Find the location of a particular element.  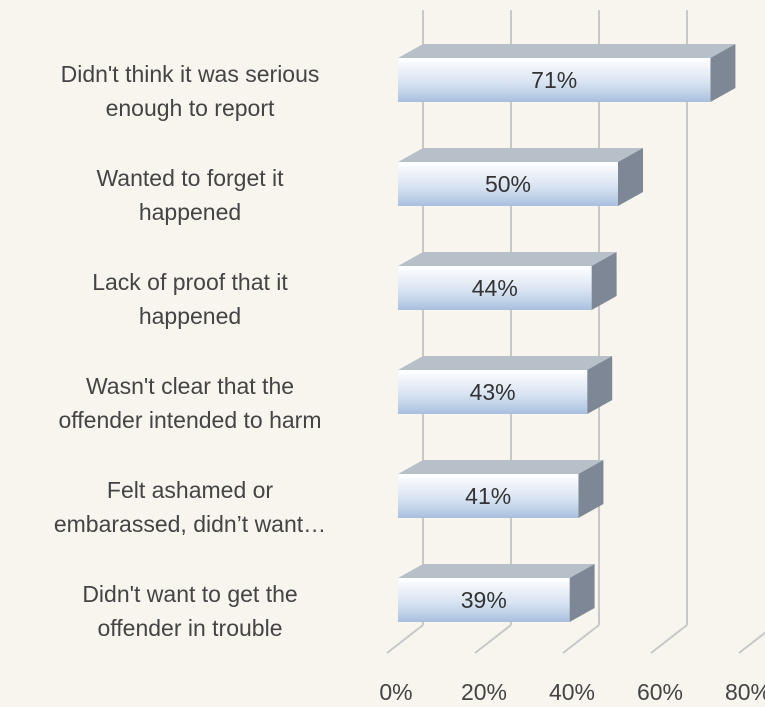

x-tick-label: 0% is located at coordinates (395, 692).